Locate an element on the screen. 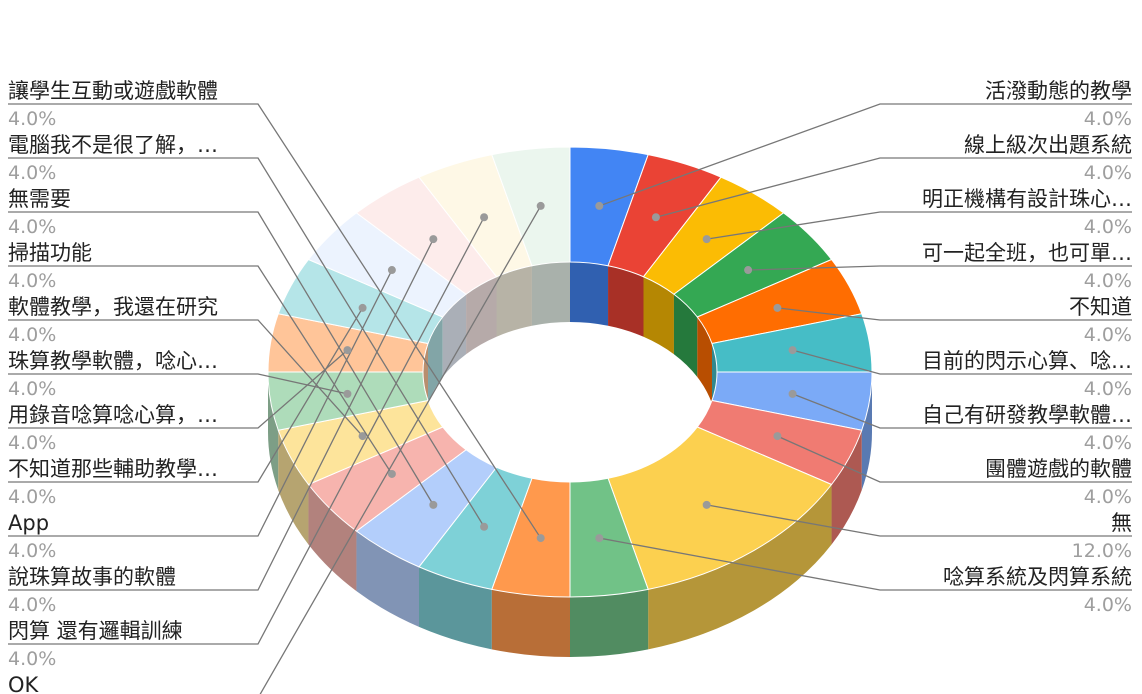 The height and width of the screenshot is (694, 1142). label-3: 明正機構有設計珠心… 4.0% is located at coordinates (917, 215).